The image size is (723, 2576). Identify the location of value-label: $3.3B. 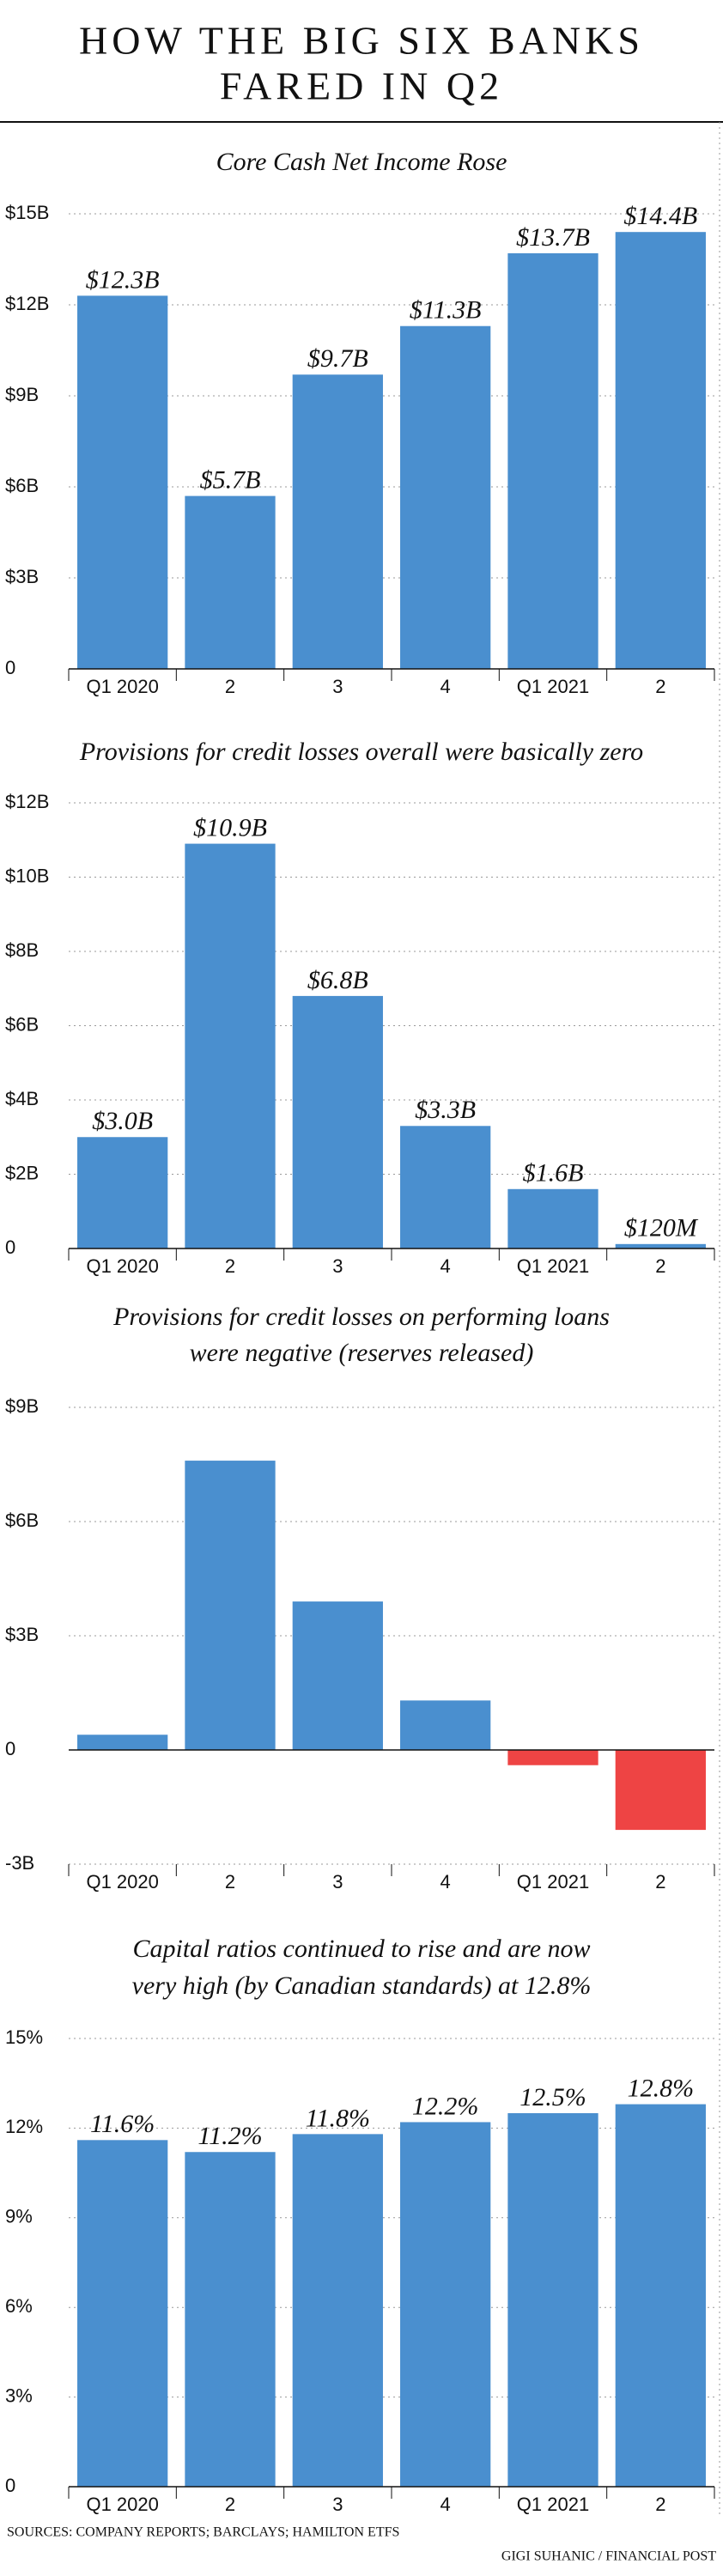
(446, 1110).